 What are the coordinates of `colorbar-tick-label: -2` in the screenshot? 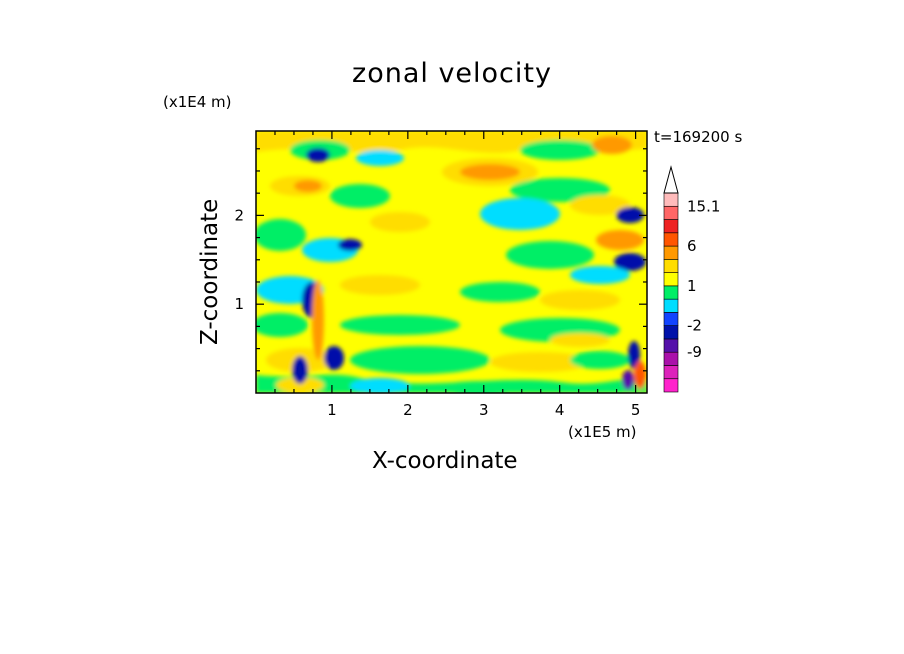 It's located at (694, 326).